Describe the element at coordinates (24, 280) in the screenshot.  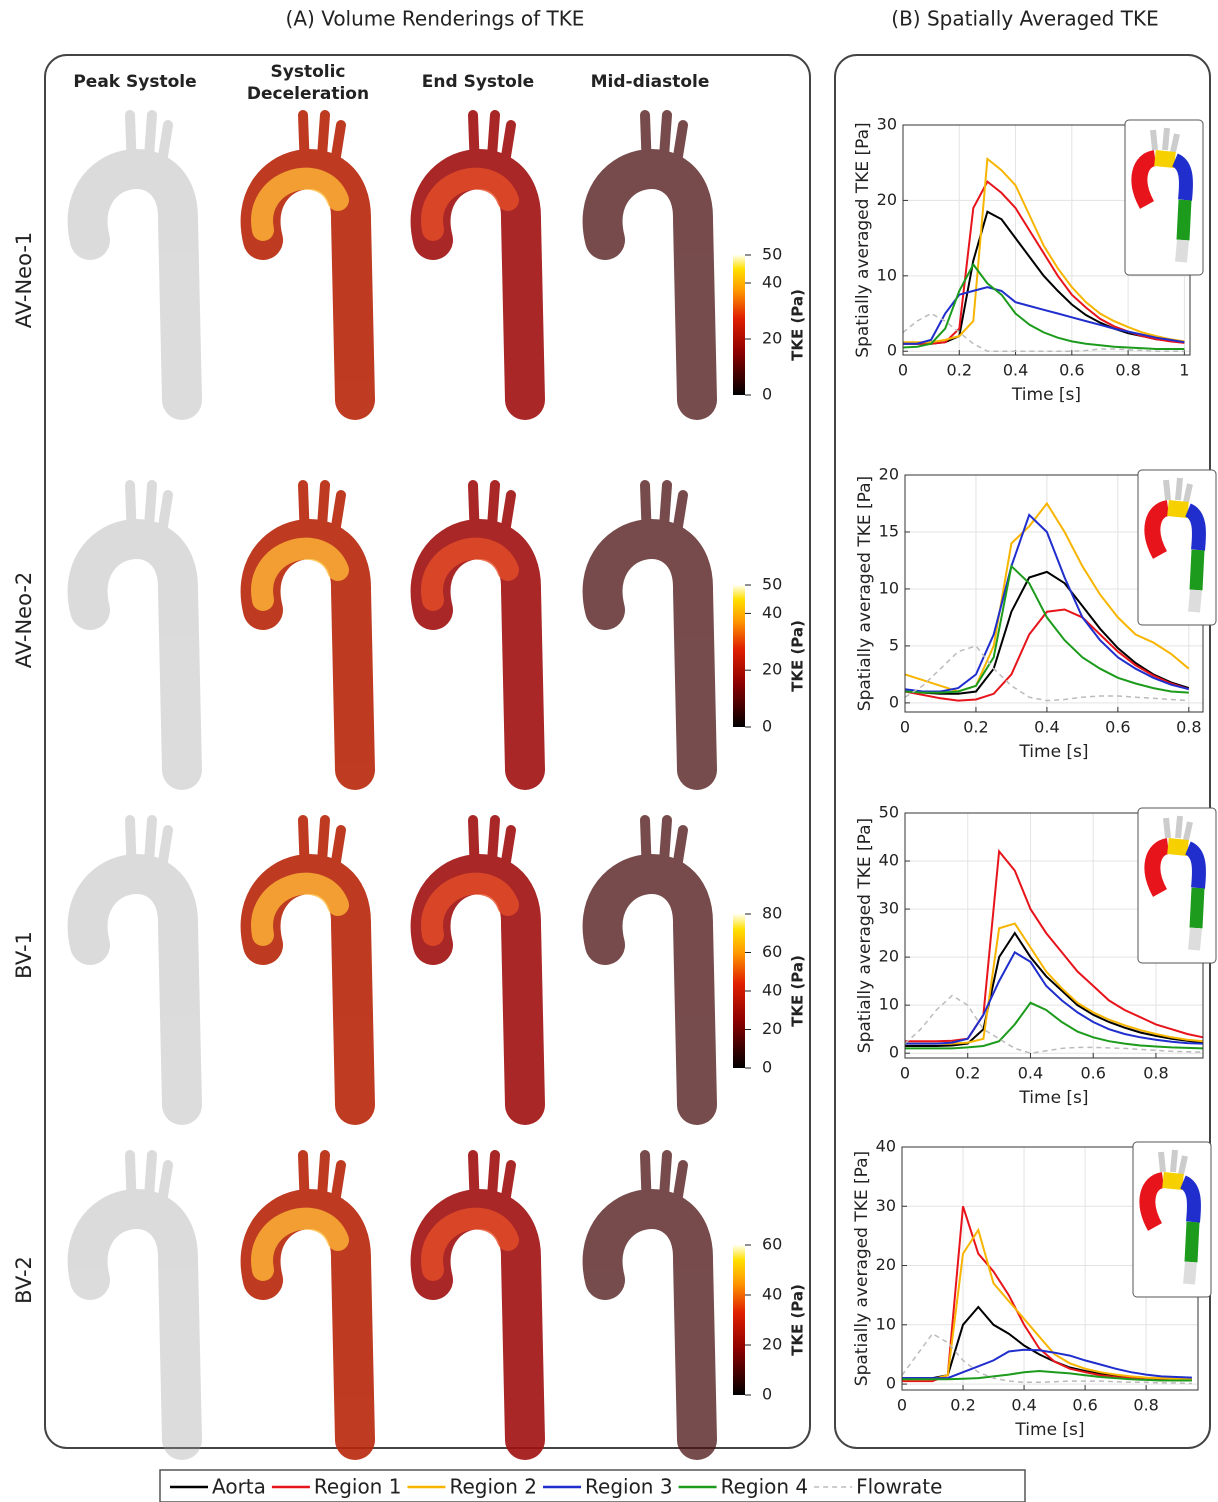
I see `row-label: AV-Neo-1` at that location.